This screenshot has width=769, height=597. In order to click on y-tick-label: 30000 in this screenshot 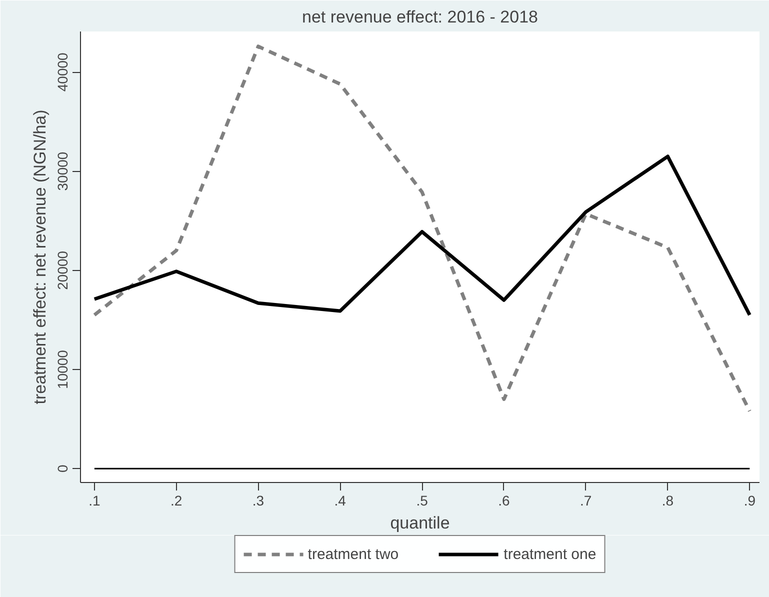, I will do `click(62, 171)`.